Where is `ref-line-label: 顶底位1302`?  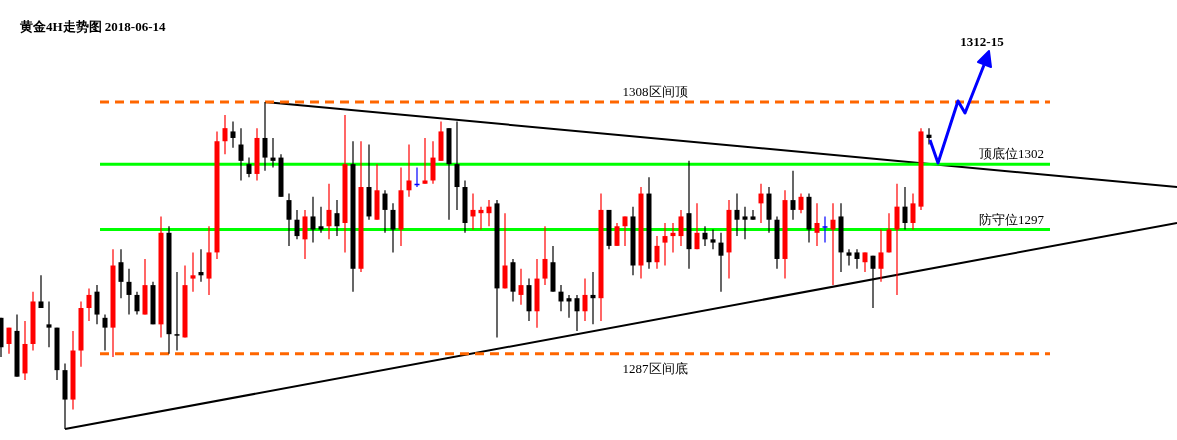
ref-line-label: 顶底位1302 is located at coordinates (1011, 154).